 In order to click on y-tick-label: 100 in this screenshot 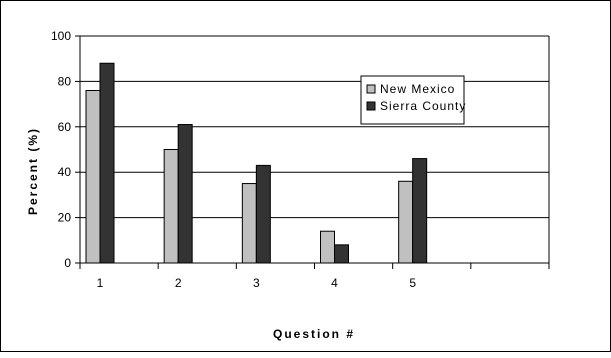, I will do `click(61, 36)`.